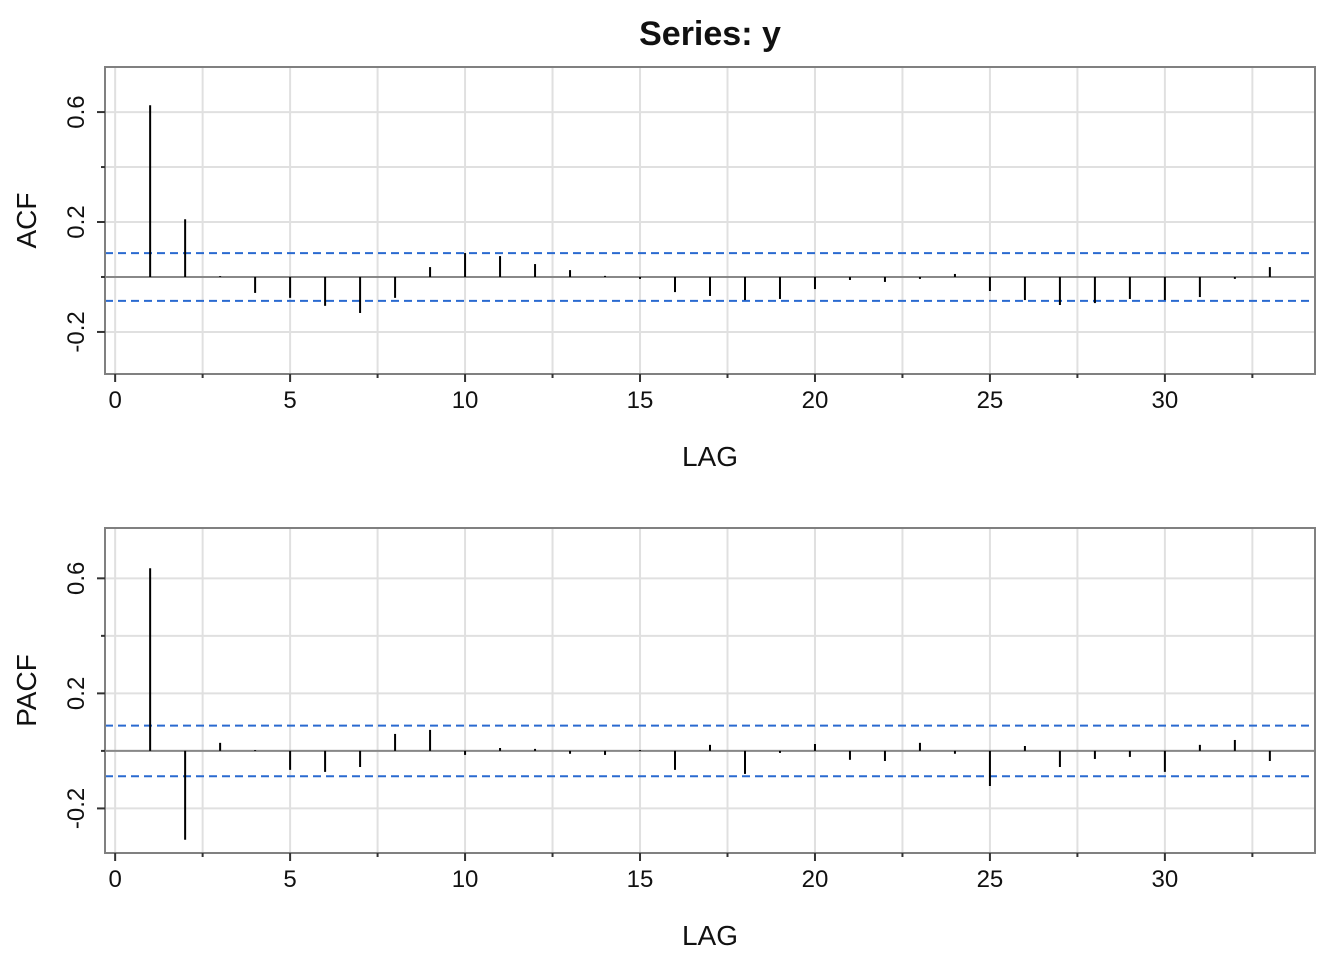 Image resolution: width=1344 pixels, height=965 pixels. I want to click on chart-title: Series: y, so click(710, 34).